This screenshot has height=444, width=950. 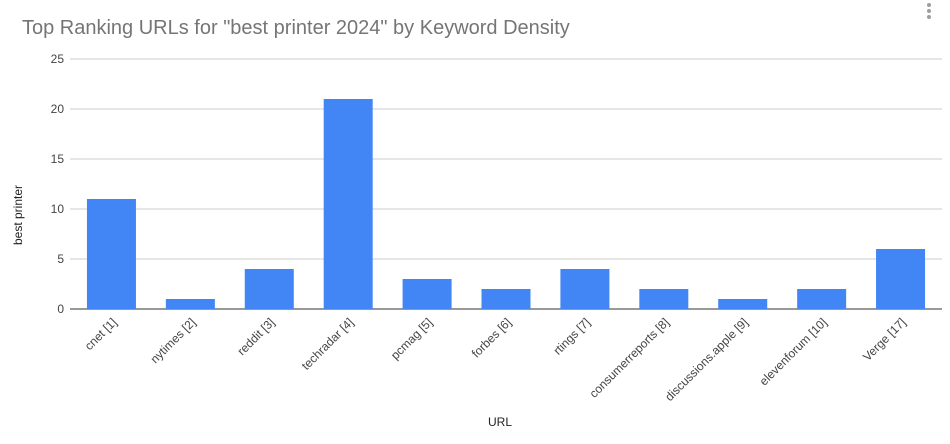 What do you see at coordinates (328, 344) in the screenshot?
I see `x-tick-label: techradar [4]` at bounding box center [328, 344].